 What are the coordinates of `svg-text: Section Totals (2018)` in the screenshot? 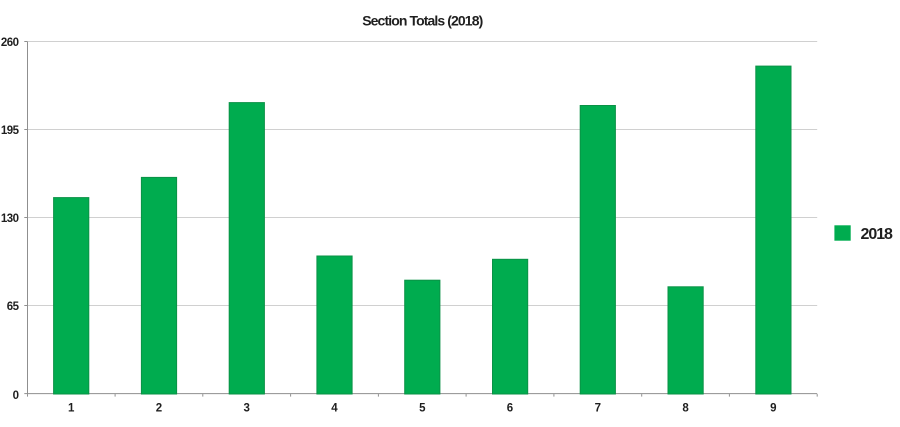 It's located at (422, 20).